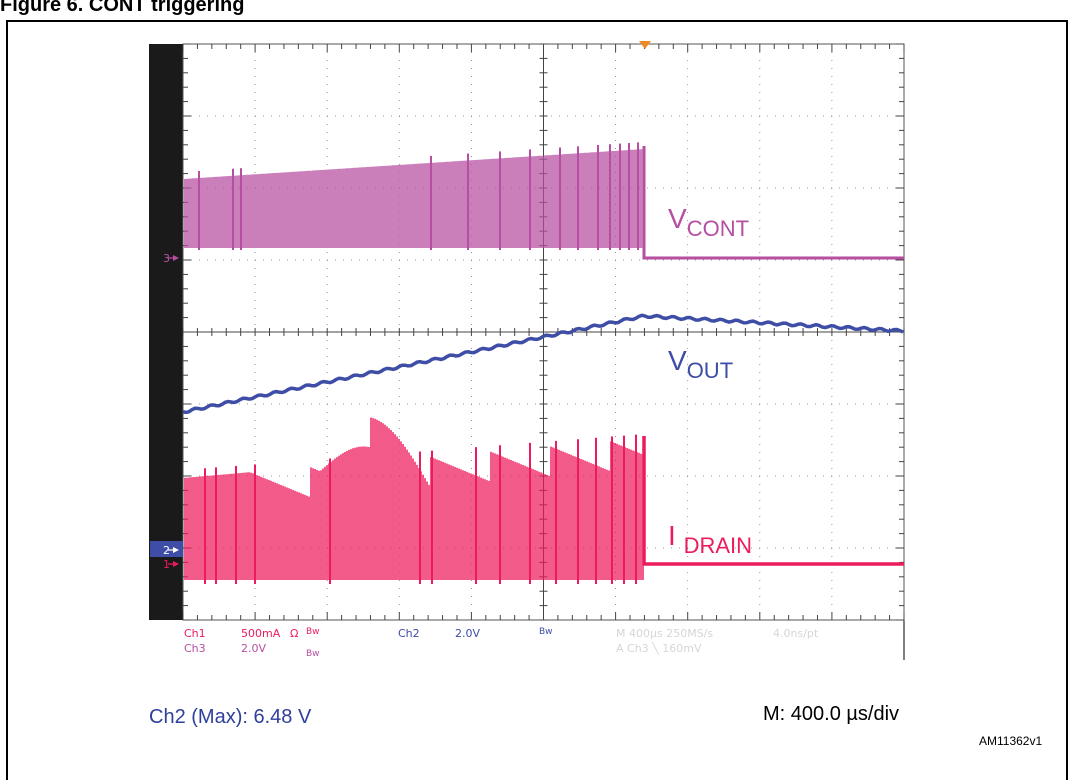 Image resolution: width=1076 pixels, height=780 pixels. I want to click on vcont-burst, so click(414, 198).